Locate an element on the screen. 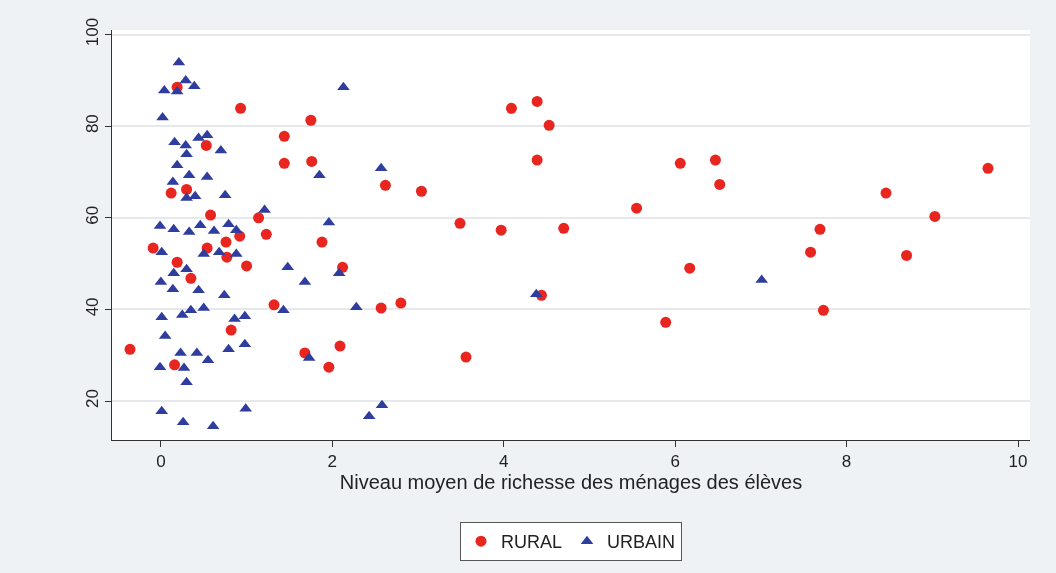  x-tick-label: 6 is located at coordinates (675, 462).